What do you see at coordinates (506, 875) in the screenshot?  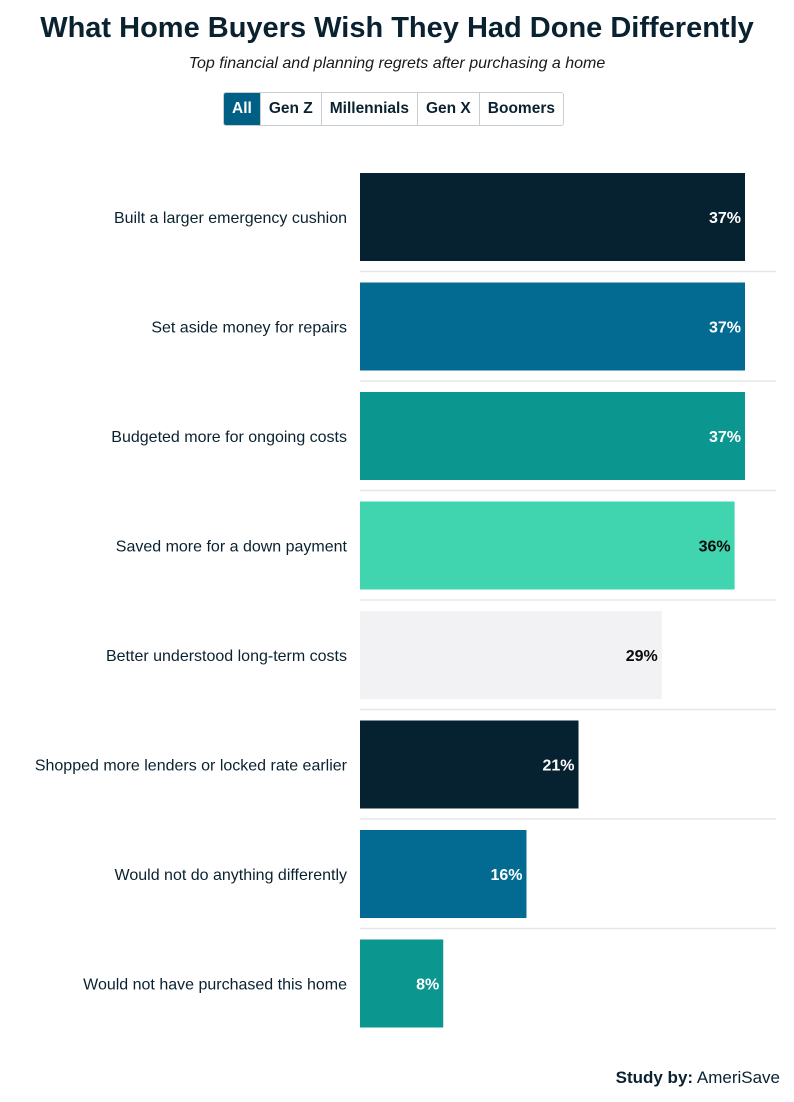 I see `value-label-would-not-do-anything-differently: 16%` at bounding box center [506, 875].